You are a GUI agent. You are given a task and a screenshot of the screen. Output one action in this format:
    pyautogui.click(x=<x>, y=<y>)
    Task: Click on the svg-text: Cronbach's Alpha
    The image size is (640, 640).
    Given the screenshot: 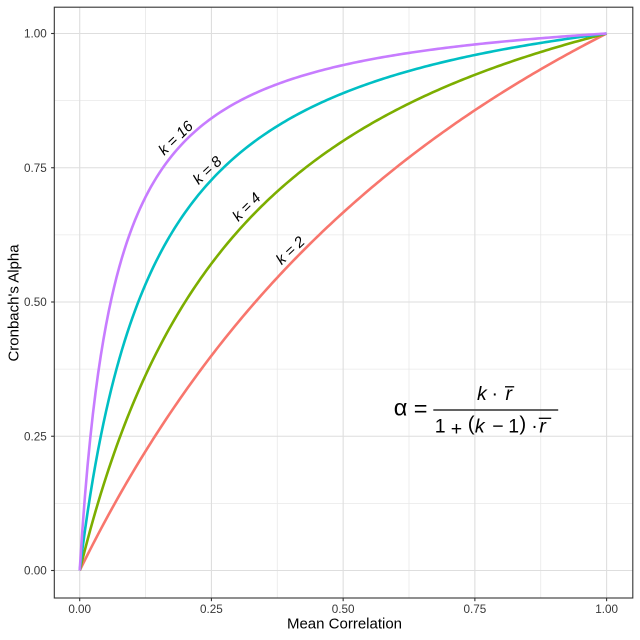 What is the action you would take?
    pyautogui.click(x=14, y=303)
    